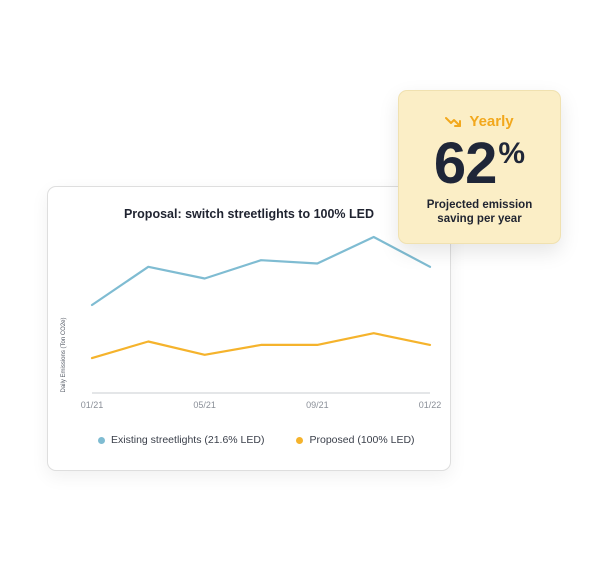 The width and height of the screenshot is (600, 562). What do you see at coordinates (362, 440) in the screenshot?
I see `legend-label-proposed: Proposed (100% LED)` at bounding box center [362, 440].